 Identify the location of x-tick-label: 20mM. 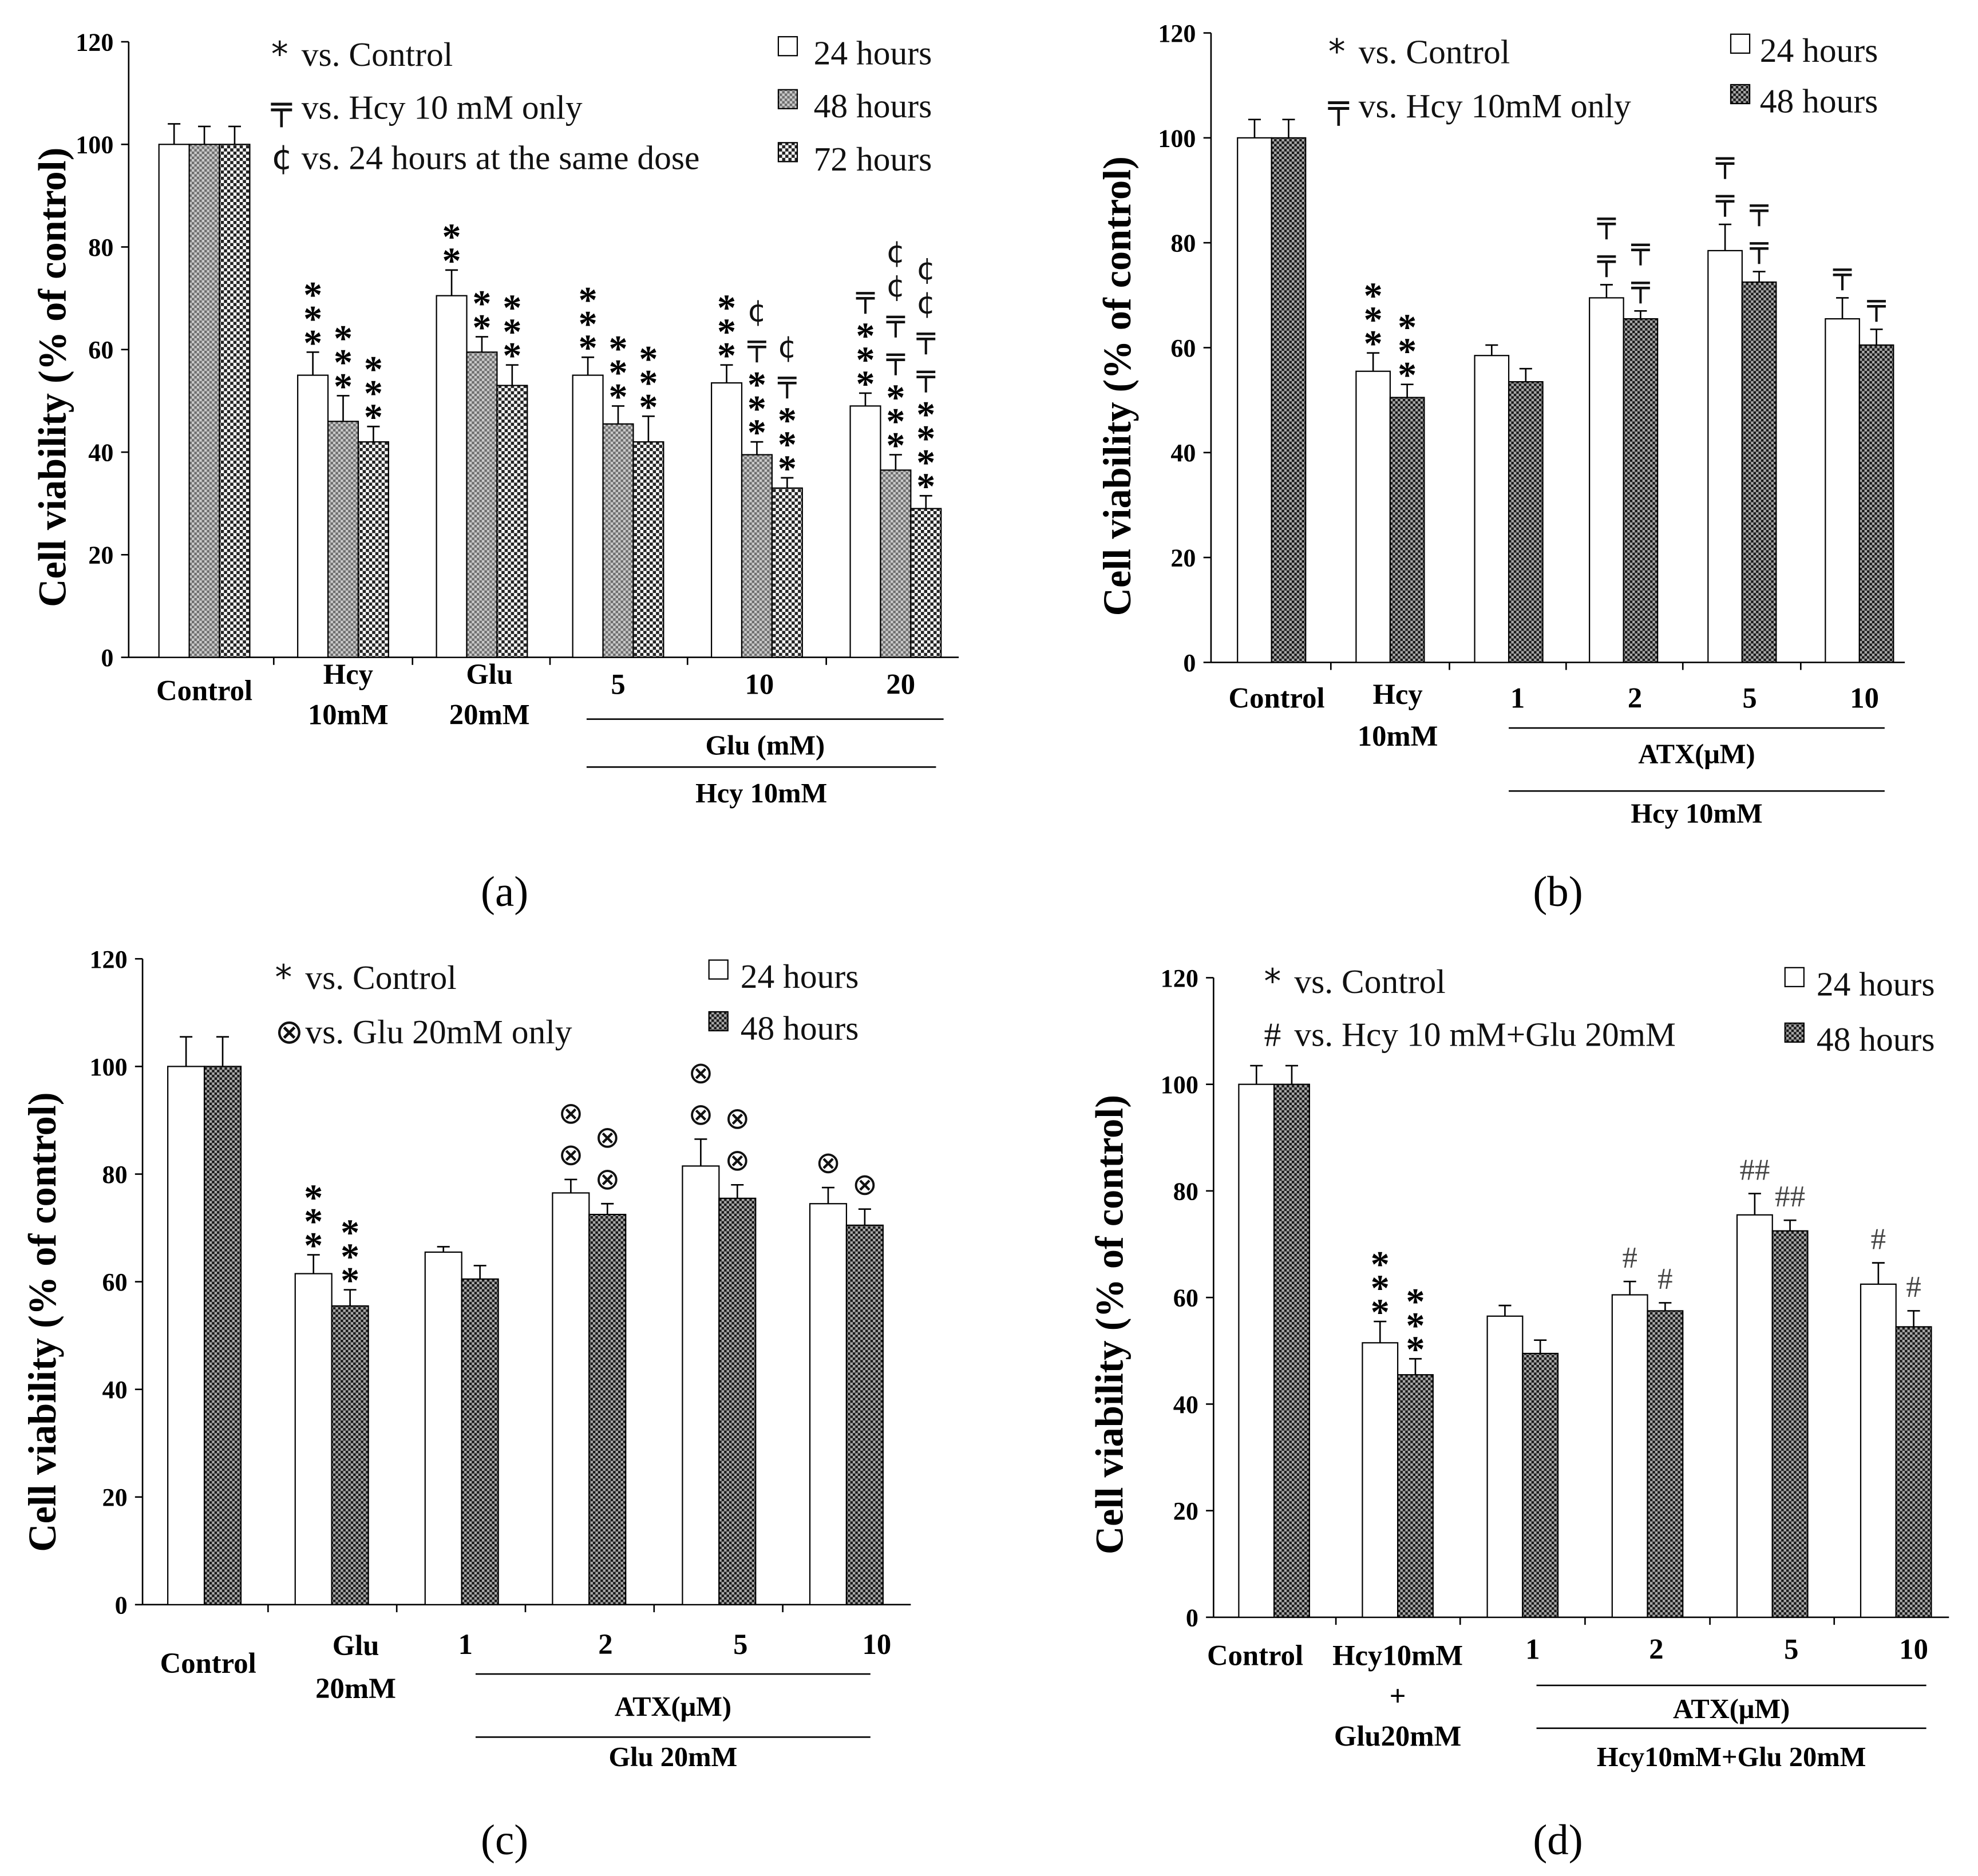
(355, 1688).